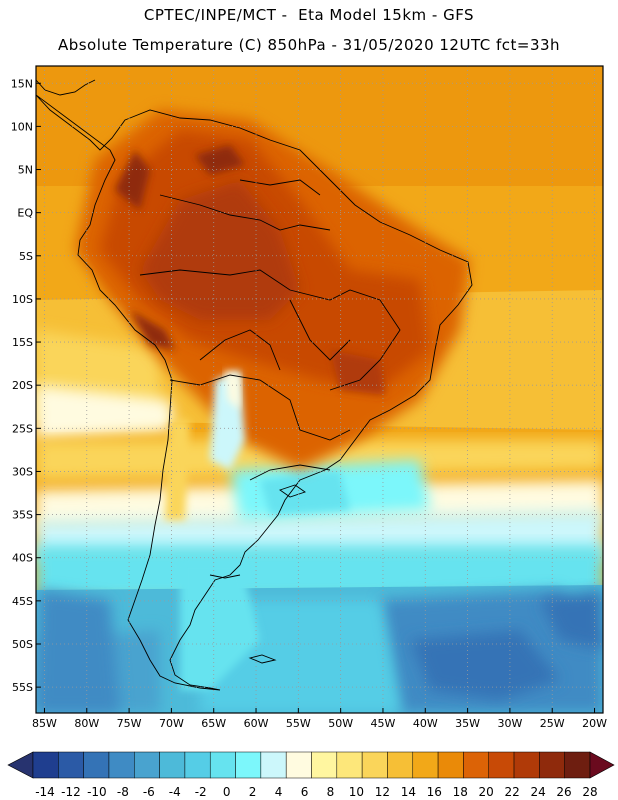  I want to click on colorbar-label: 10, so click(356, 792).